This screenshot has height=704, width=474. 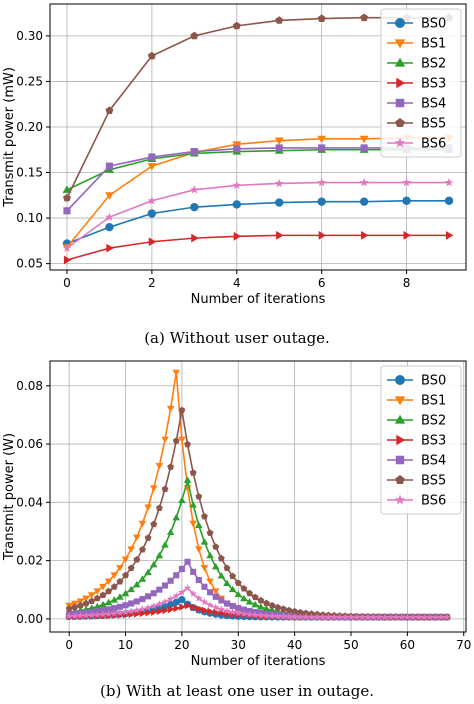 I want to click on x-tick-label: 2, so click(x=152, y=283).